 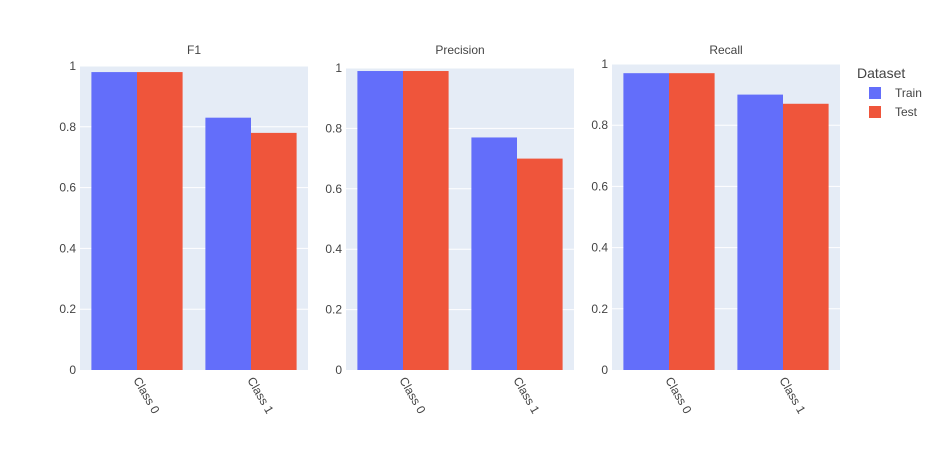 What do you see at coordinates (274, 251) in the screenshot?
I see `bar-f1-class-1-test` at bounding box center [274, 251].